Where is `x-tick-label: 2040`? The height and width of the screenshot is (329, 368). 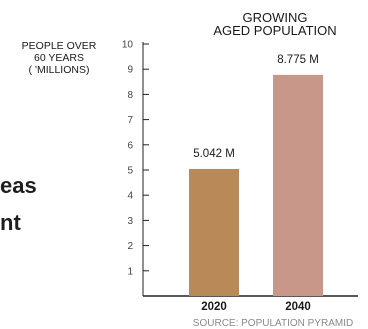 x-tick-label: 2040 is located at coordinates (298, 307).